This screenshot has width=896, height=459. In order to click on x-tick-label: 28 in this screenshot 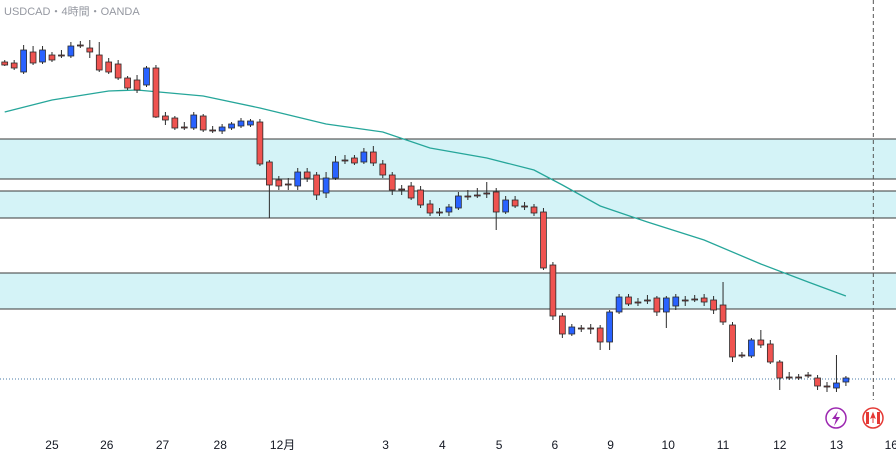, I will do `click(221, 445)`.